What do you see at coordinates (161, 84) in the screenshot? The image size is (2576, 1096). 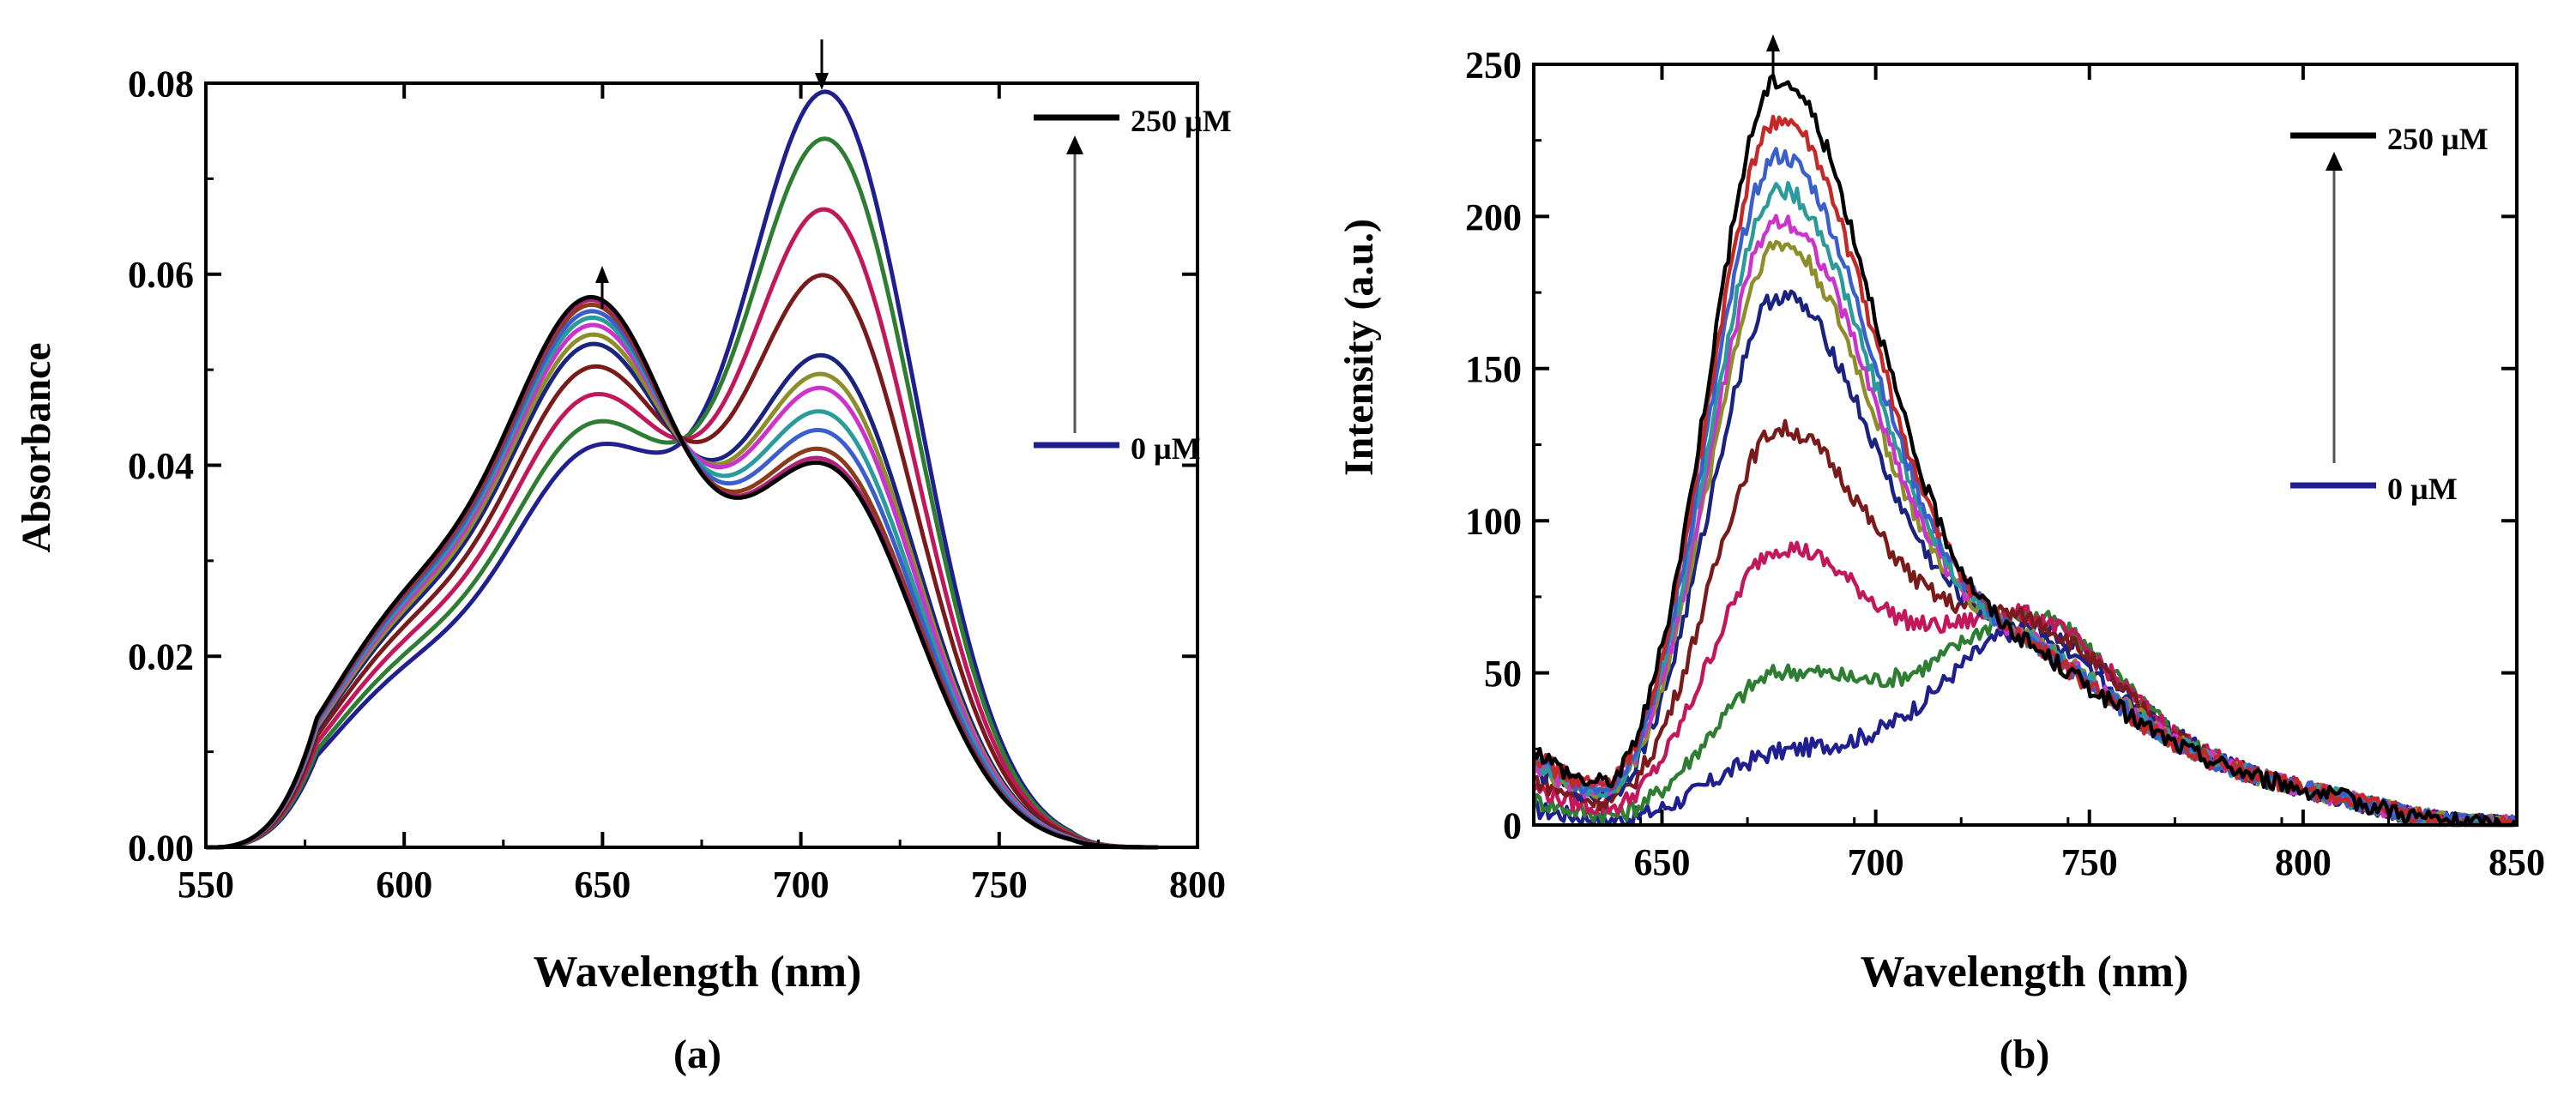 I see `y-tick-label: 0.08` at bounding box center [161, 84].